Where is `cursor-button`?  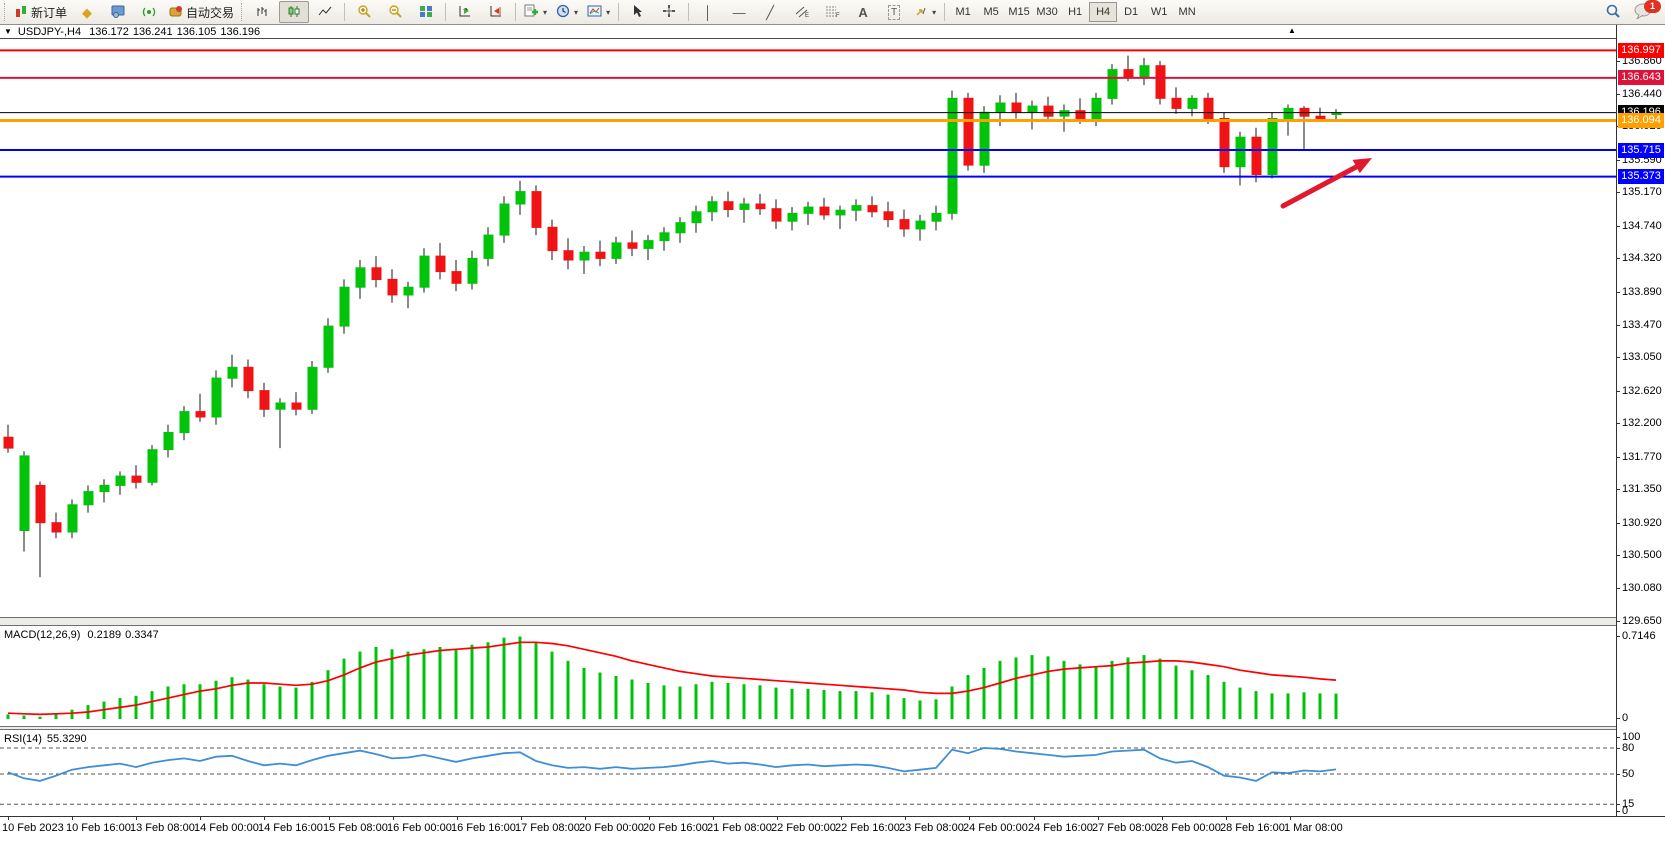
cursor-button is located at coordinates (638, 12).